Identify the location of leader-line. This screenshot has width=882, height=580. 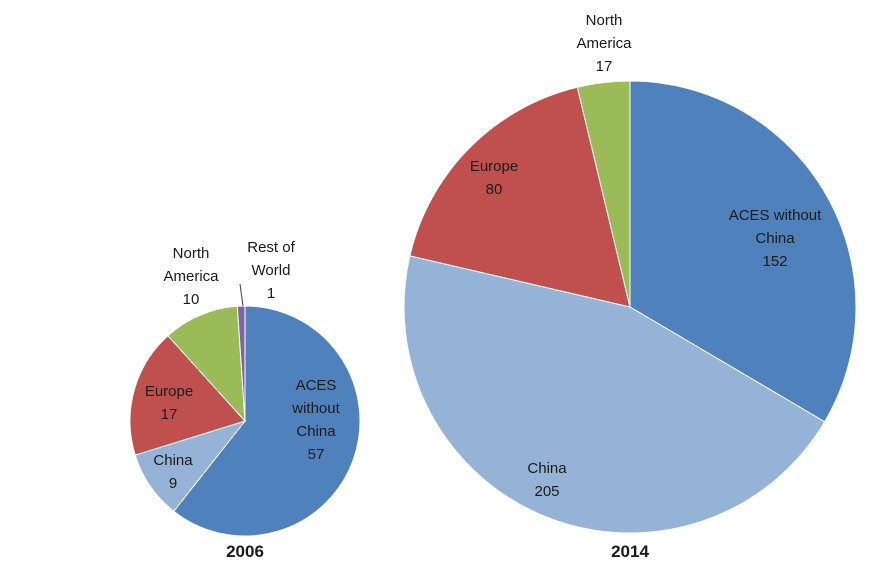
(241, 295).